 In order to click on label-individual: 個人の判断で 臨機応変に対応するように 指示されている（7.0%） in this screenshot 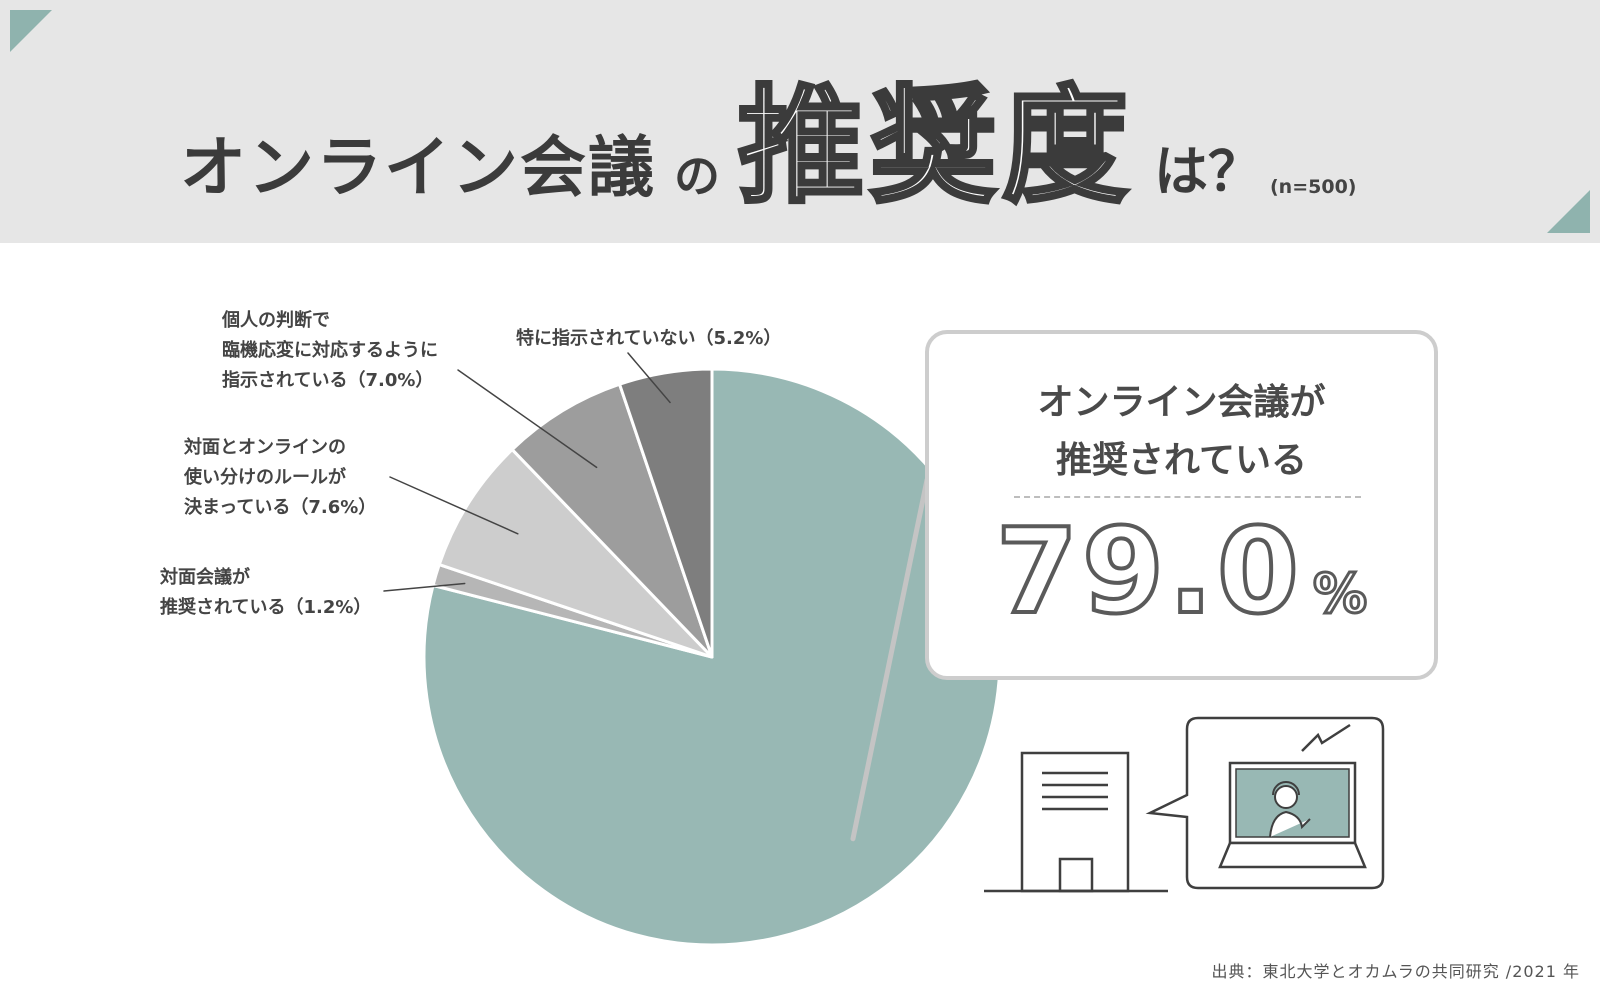, I will do `click(330, 351)`.